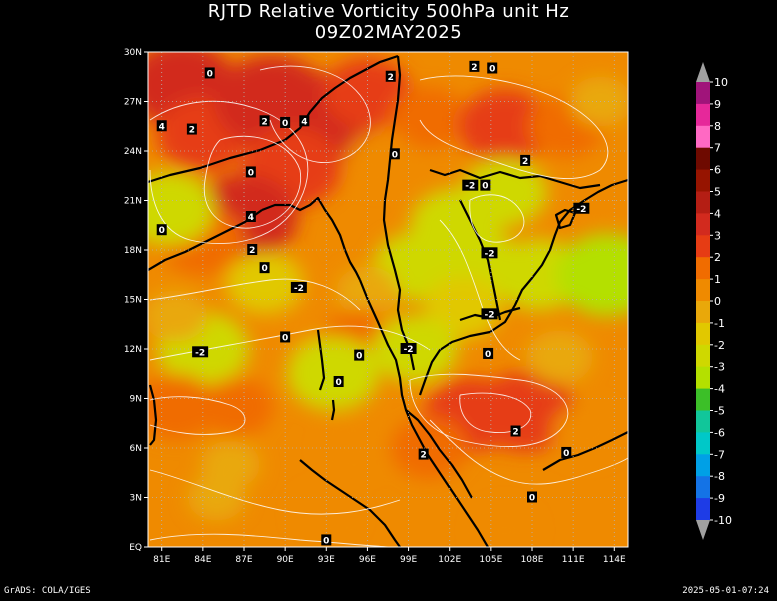 This screenshot has height=601, width=777. What do you see at coordinates (717, 257) in the screenshot?
I see `colorbar-level-label: 2` at bounding box center [717, 257].